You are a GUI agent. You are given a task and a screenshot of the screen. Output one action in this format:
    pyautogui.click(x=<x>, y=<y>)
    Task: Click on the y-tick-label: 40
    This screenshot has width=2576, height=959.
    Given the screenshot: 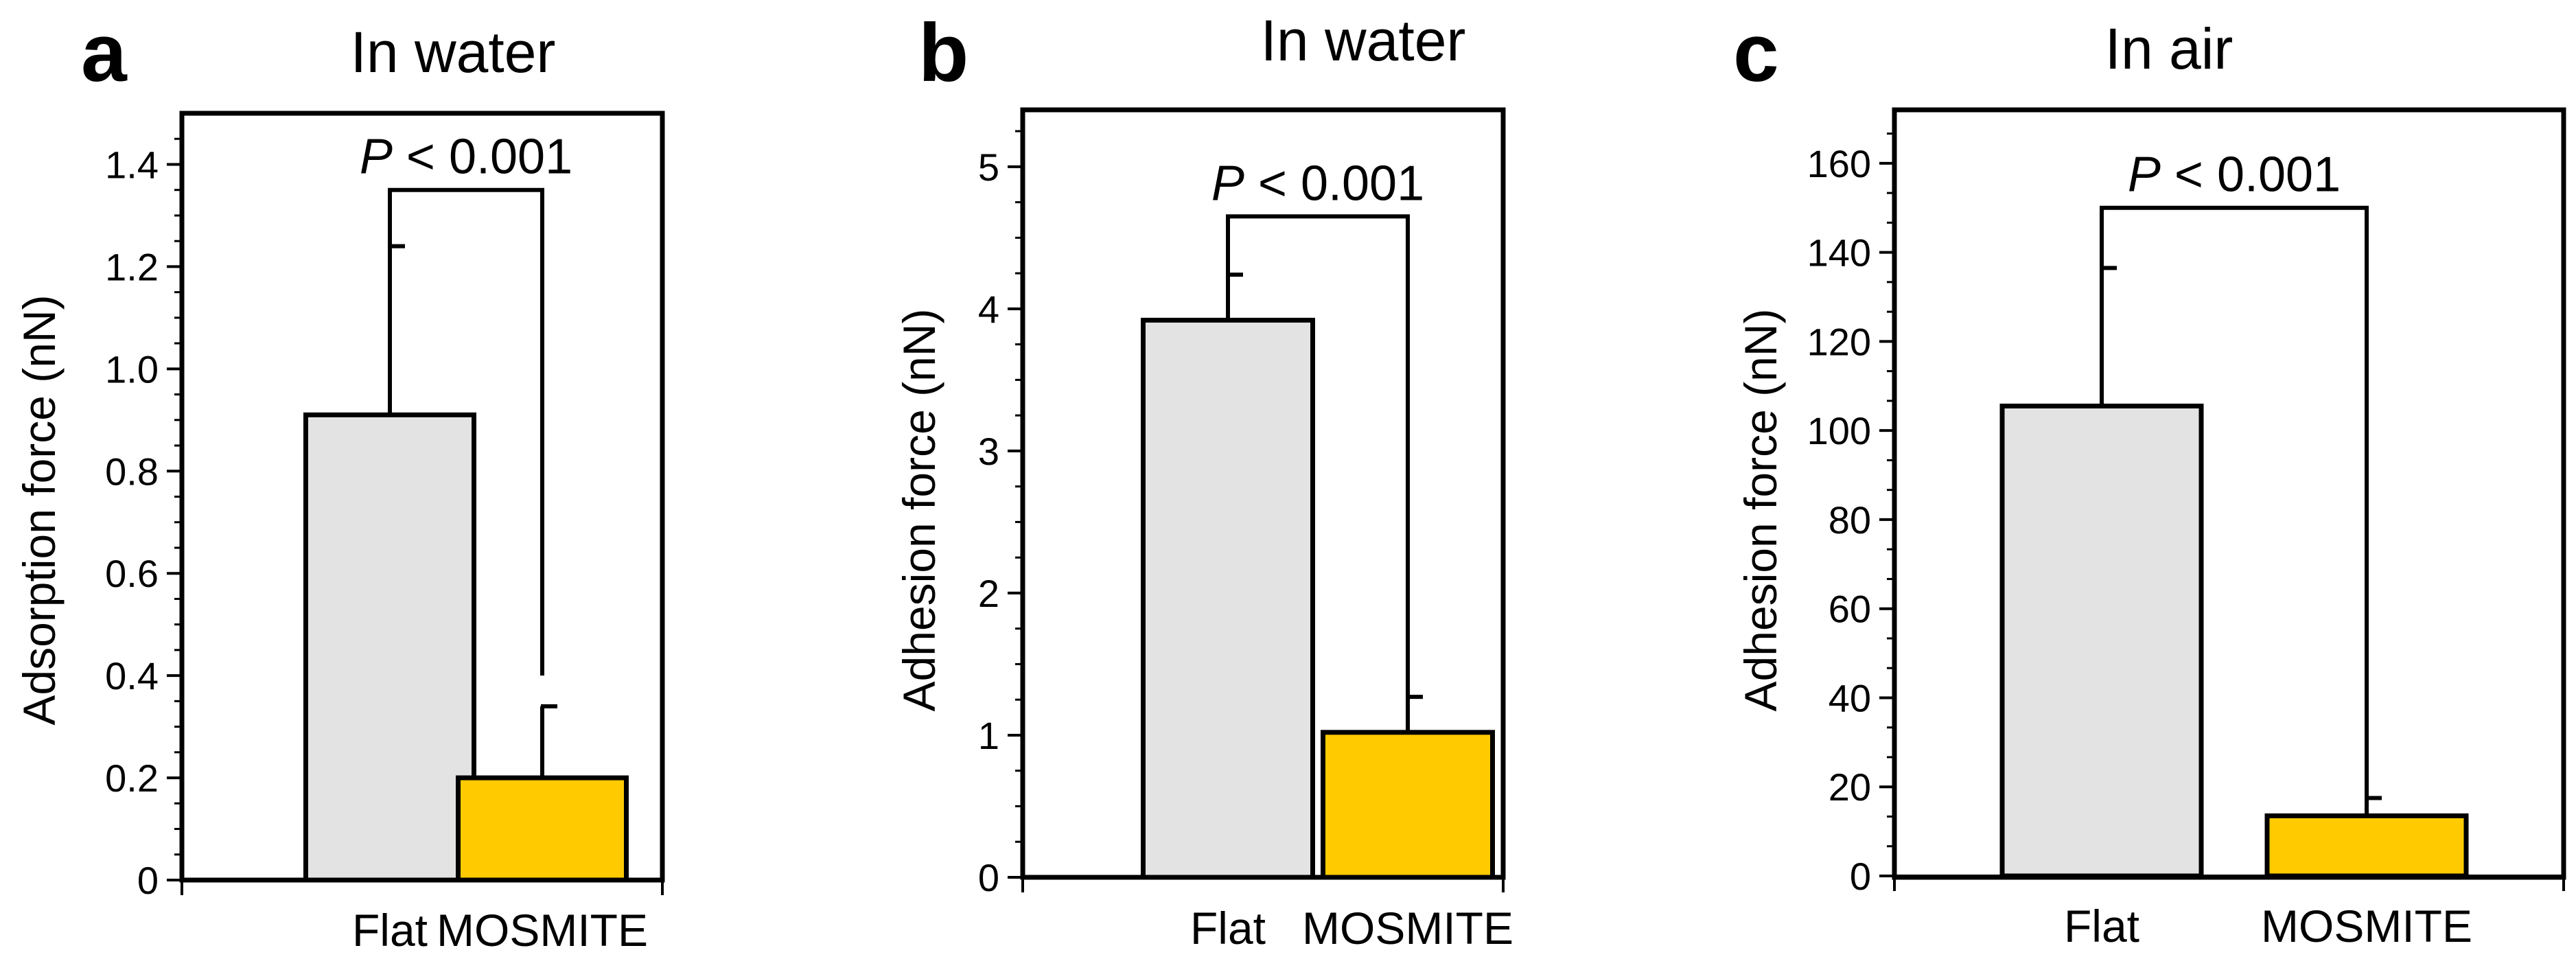 What is the action you would take?
    pyautogui.click(x=1850, y=697)
    